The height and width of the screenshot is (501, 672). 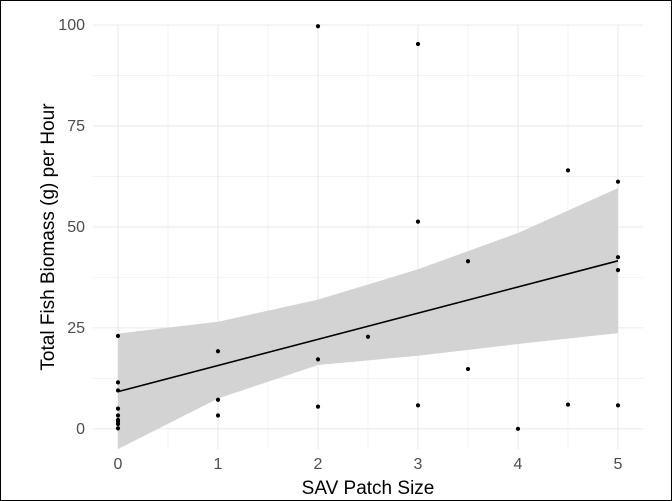 I want to click on y-tick-label: 100, so click(x=71, y=25).